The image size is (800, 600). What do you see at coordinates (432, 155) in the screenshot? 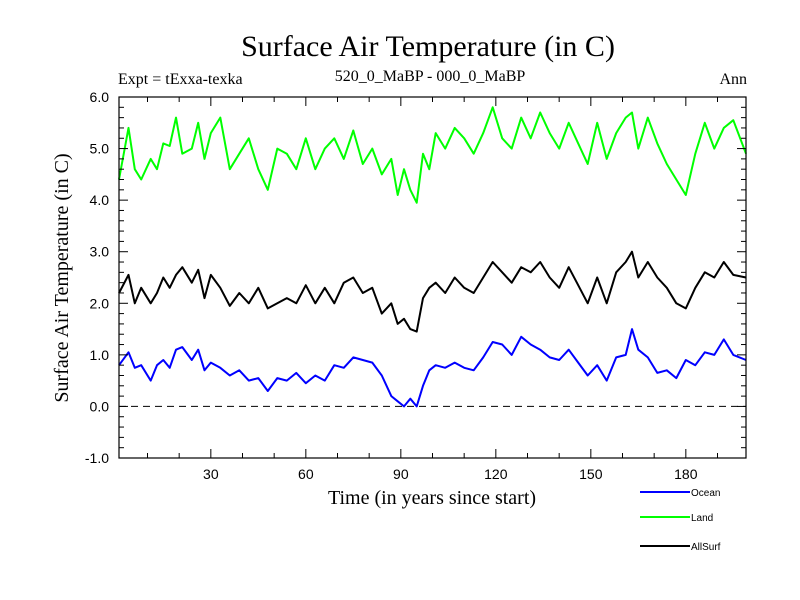
I see `series-line-land` at bounding box center [432, 155].